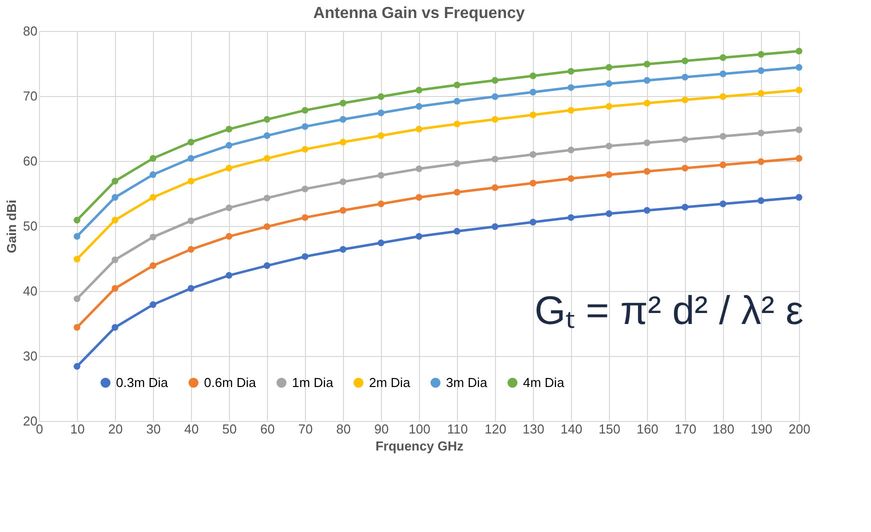 The height and width of the screenshot is (532, 871). Describe the element at coordinates (419, 429) in the screenshot. I see `x-tick-label: 100` at that location.